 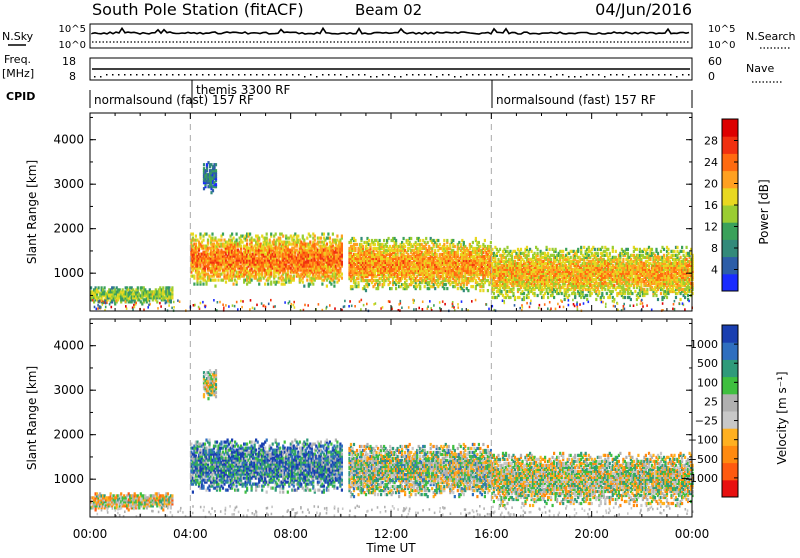 I want to click on freq-tick-bottom: 8, so click(x=72, y=76).